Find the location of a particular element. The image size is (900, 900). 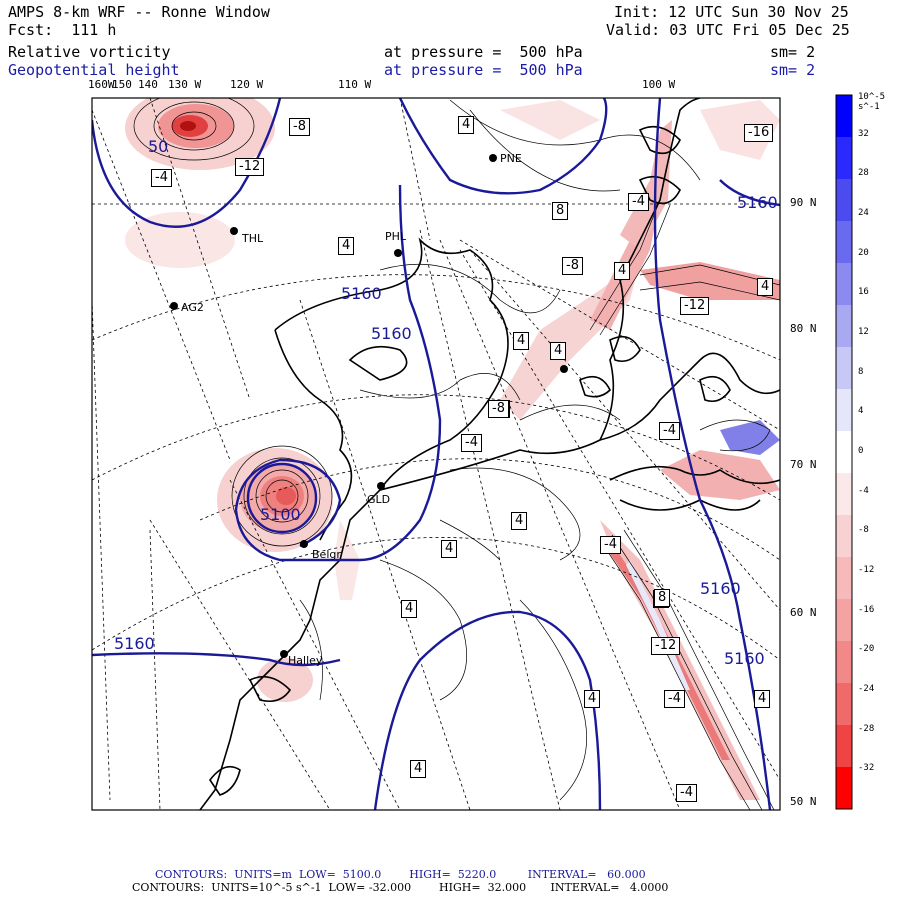

station-label: THL is located at coordinates (252, 238).